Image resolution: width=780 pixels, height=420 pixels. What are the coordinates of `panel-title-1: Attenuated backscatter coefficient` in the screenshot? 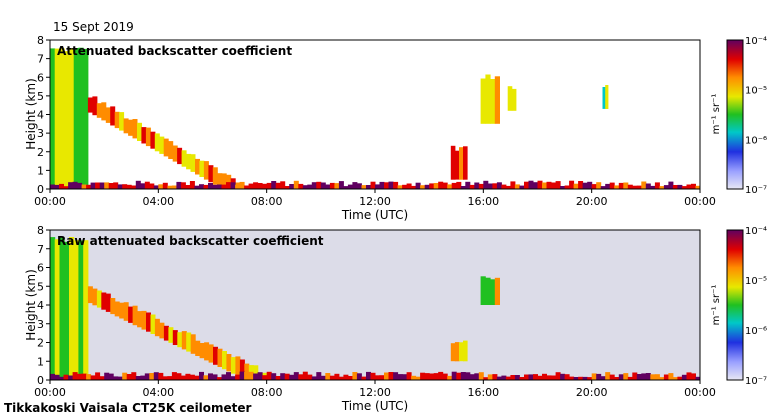 It's located at (174, 51).